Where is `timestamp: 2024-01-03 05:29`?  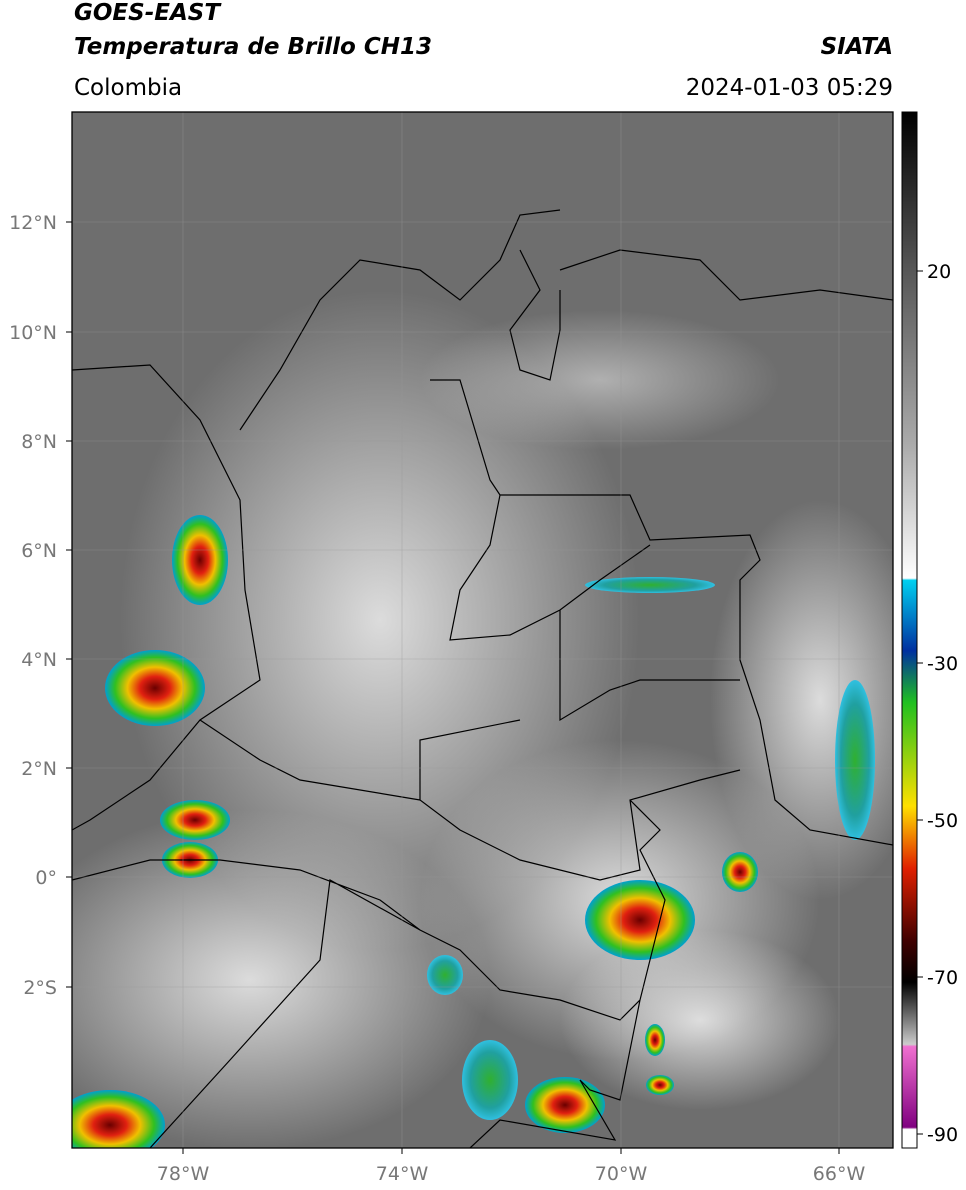 timestamp: 2024-01-03 05:29 is located at coordinates (789, 88).